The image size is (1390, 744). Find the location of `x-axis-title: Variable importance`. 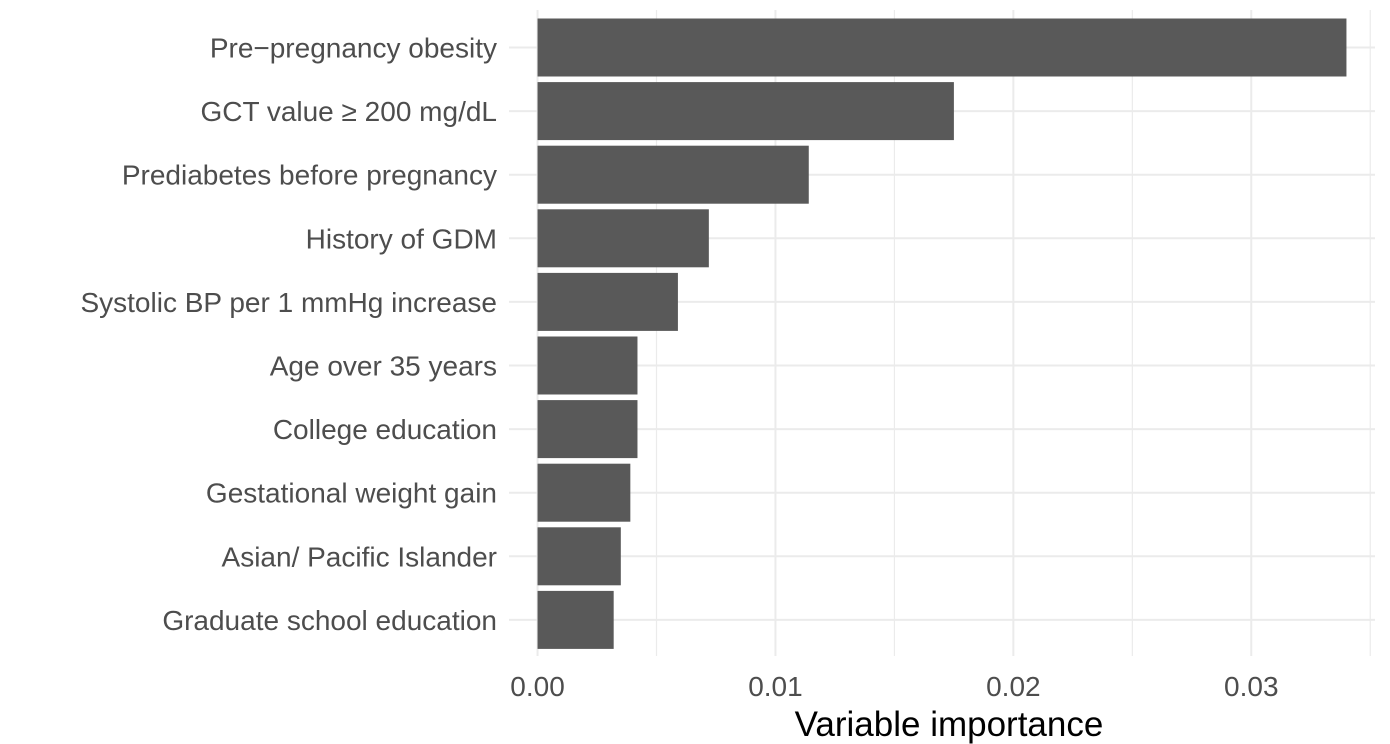

x-axis-title: Variable importance is located at coordinates (949, 724).